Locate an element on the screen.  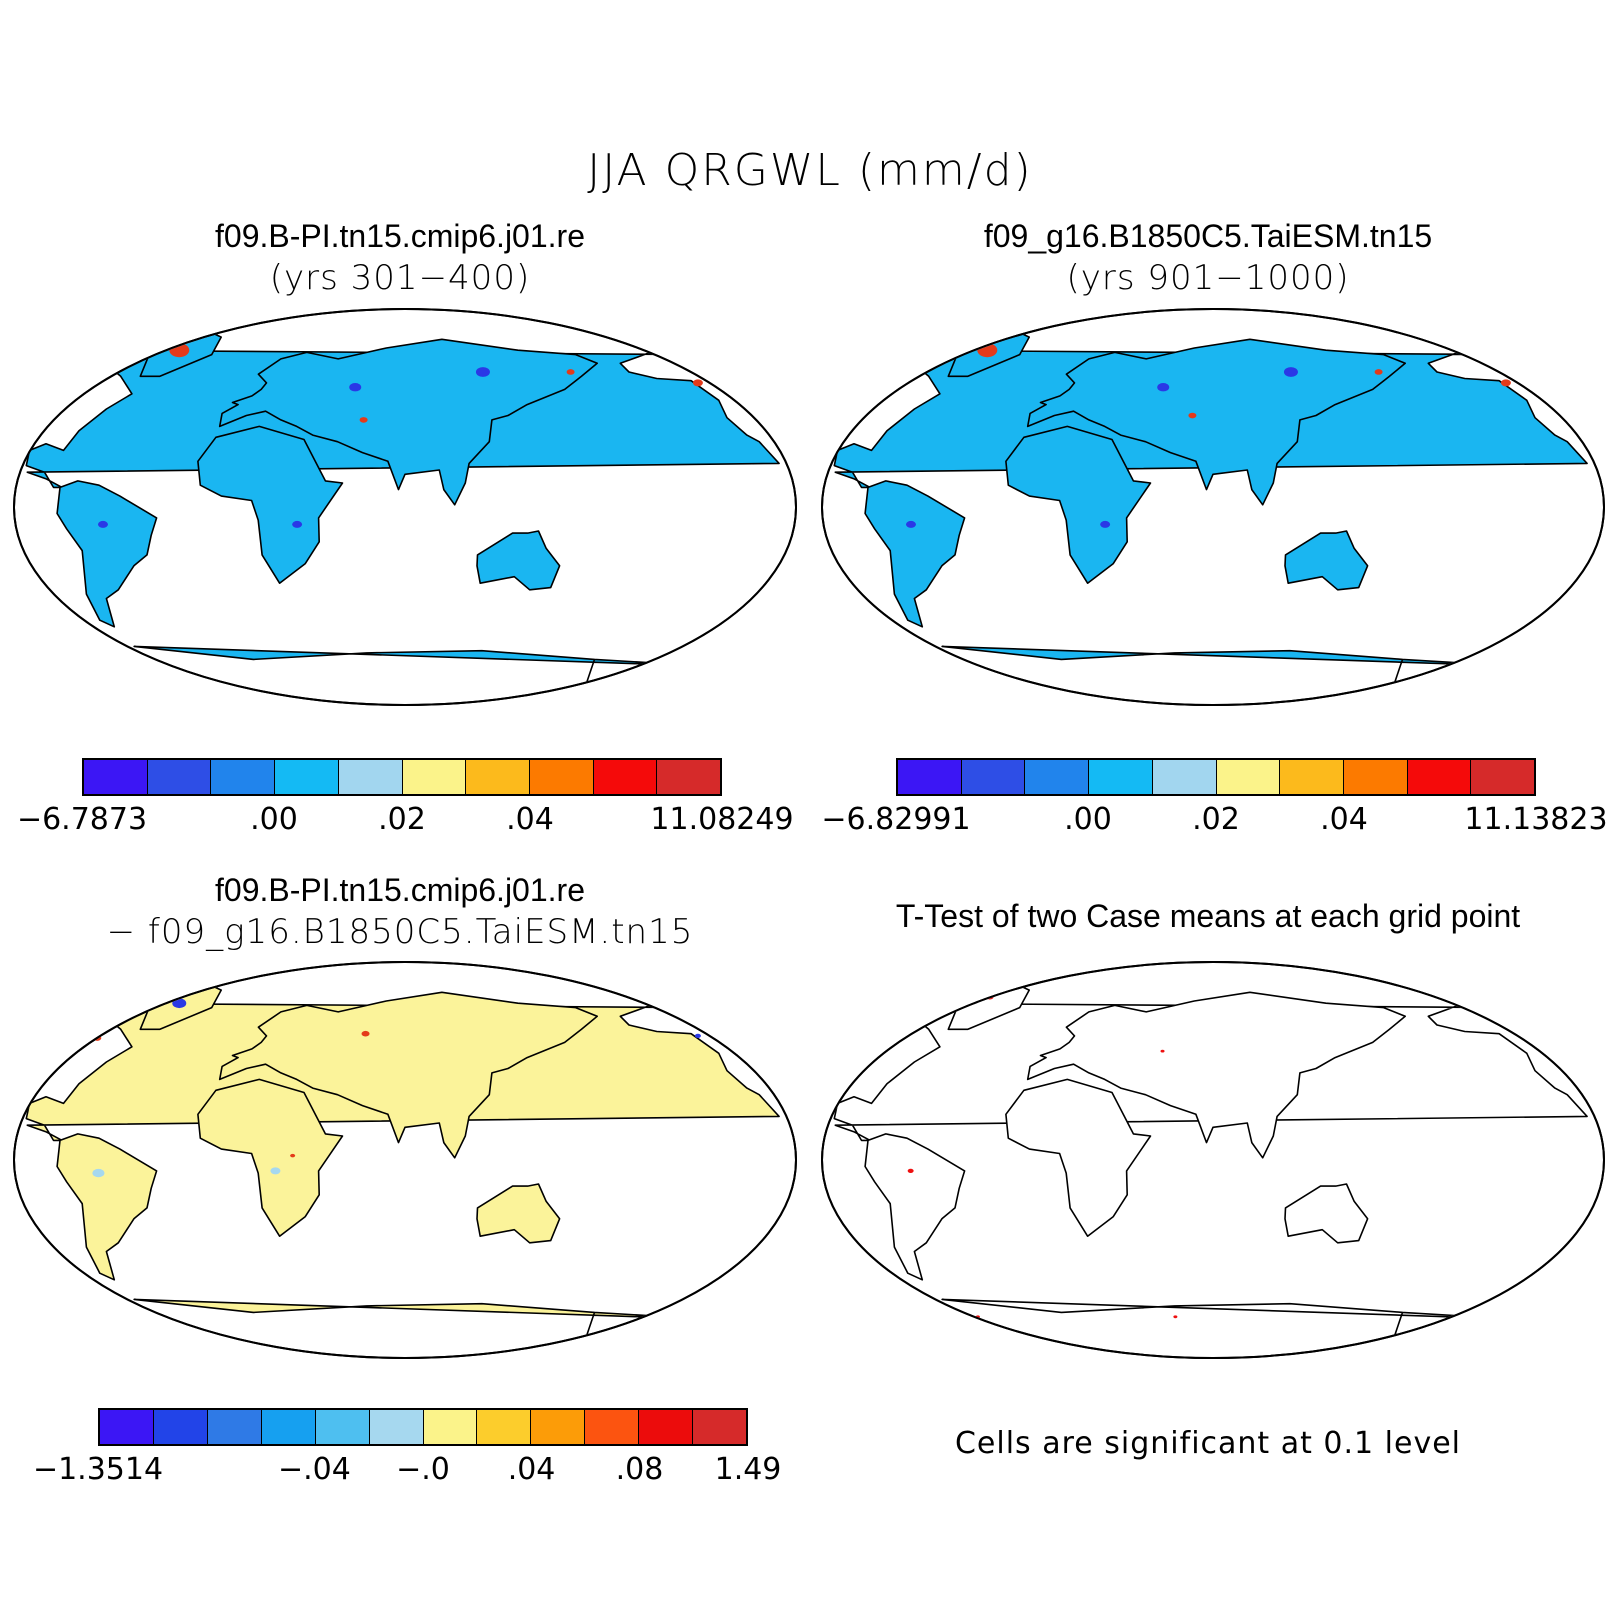
colorbar-tick-label: .00 is located at coordinates (1088, 819).